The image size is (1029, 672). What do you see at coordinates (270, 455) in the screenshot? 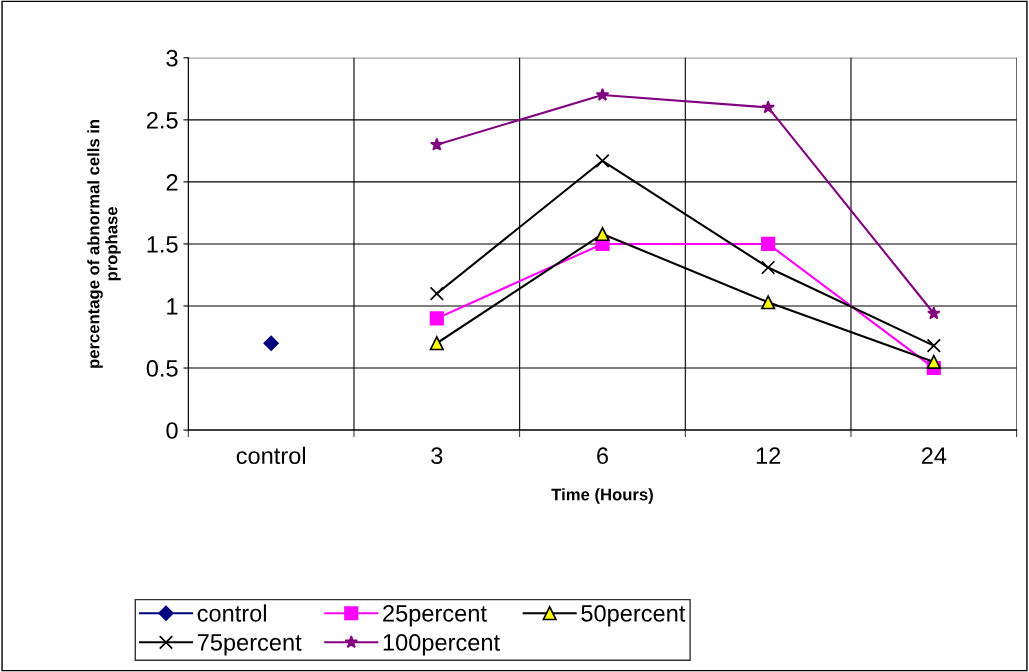
I see `x-tick-label: control` at bounding box center [270, 455].